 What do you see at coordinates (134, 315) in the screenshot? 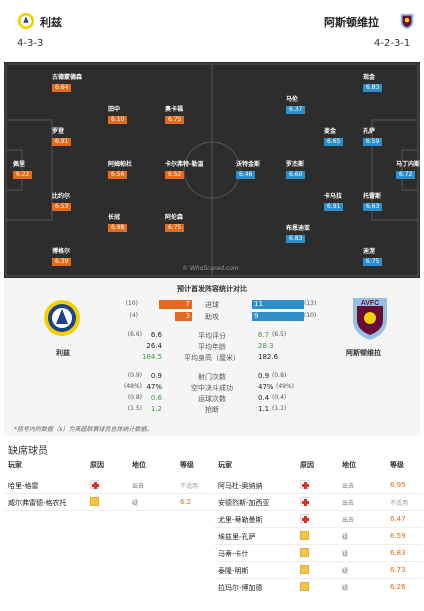
I see `home-league-value: (4)` at bounding box center [134, 315].